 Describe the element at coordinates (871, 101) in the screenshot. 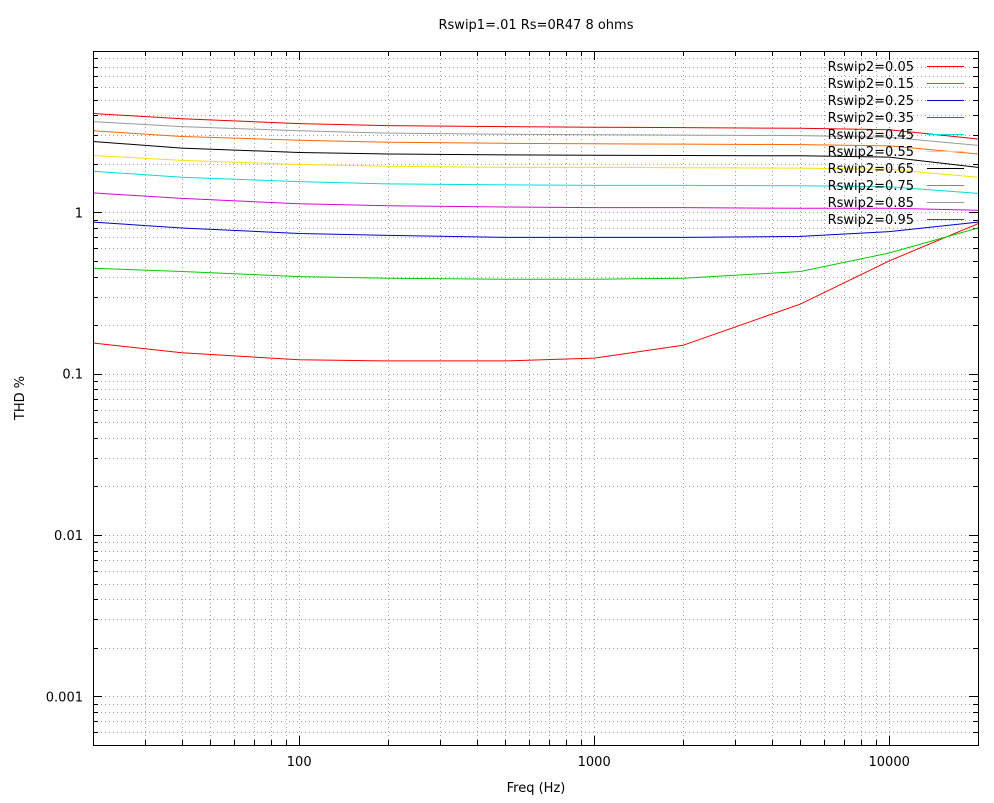

I see `legend-label: Rswip2=0.25` at that location.